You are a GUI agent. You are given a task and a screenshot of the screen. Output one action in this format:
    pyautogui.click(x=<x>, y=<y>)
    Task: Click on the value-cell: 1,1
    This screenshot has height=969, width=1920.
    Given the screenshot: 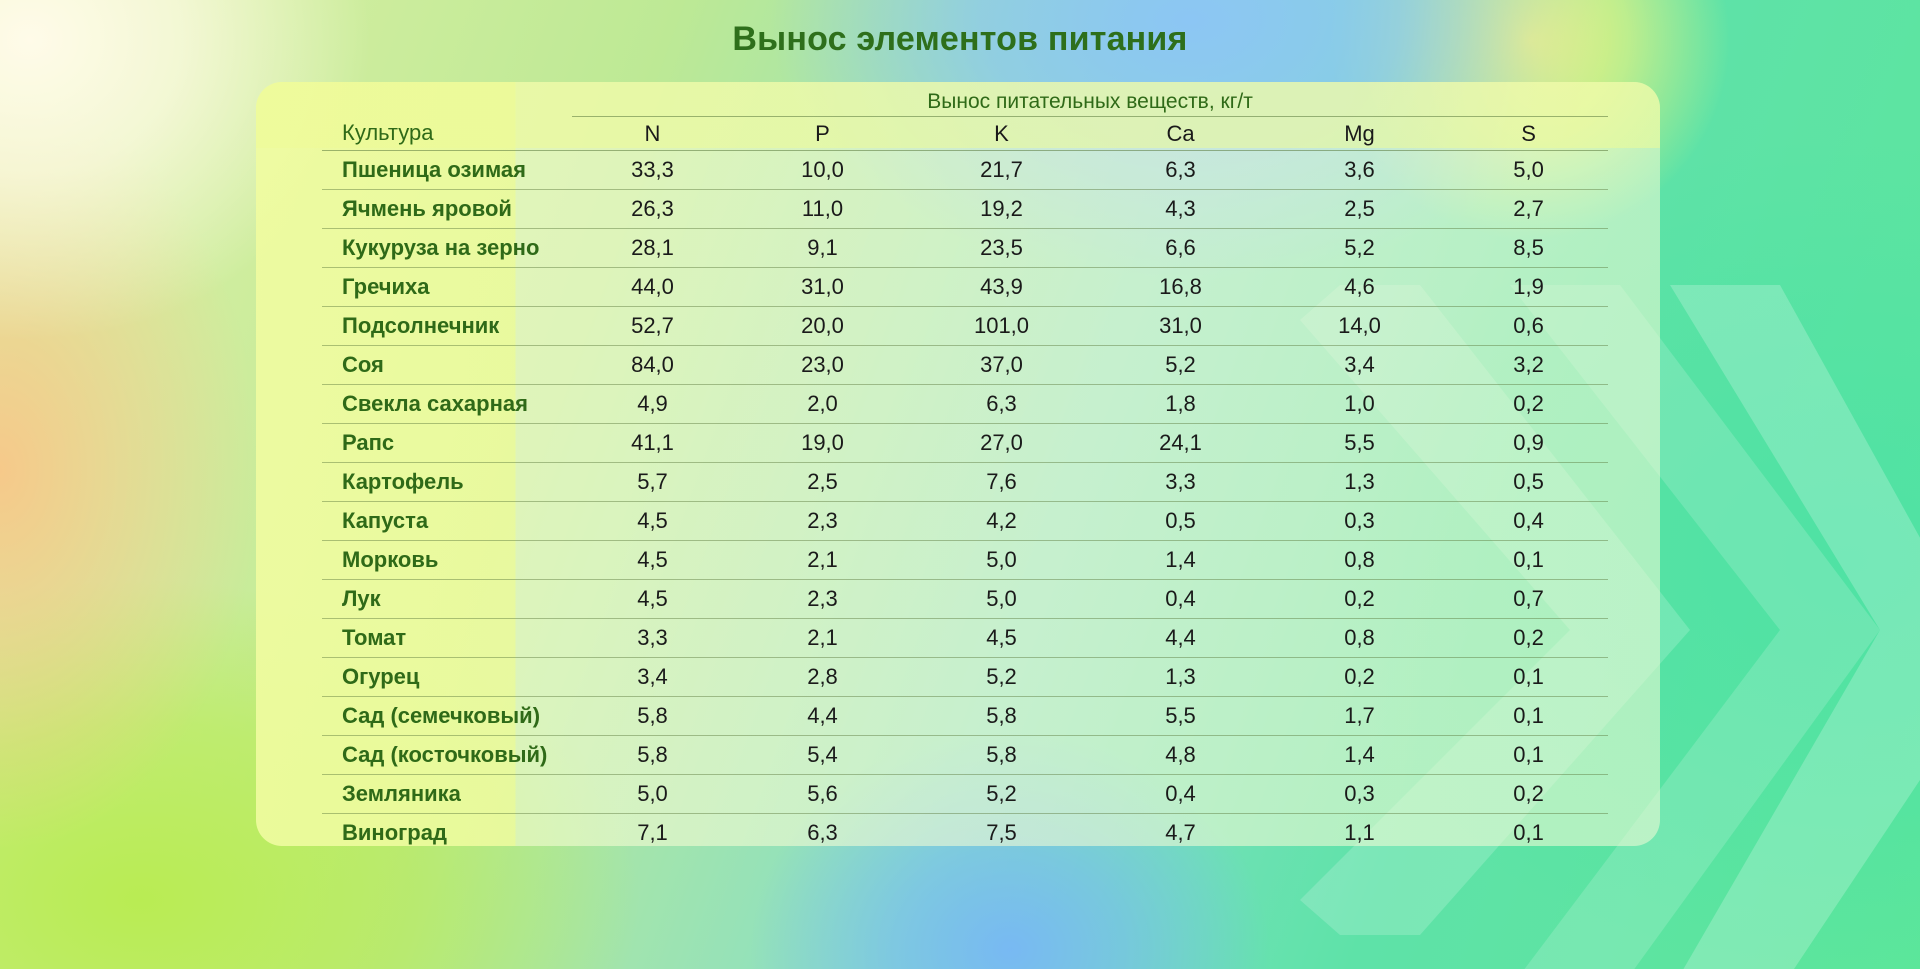 What is the action you would take?
    pyautogui.click(x=1359, y=832)
    